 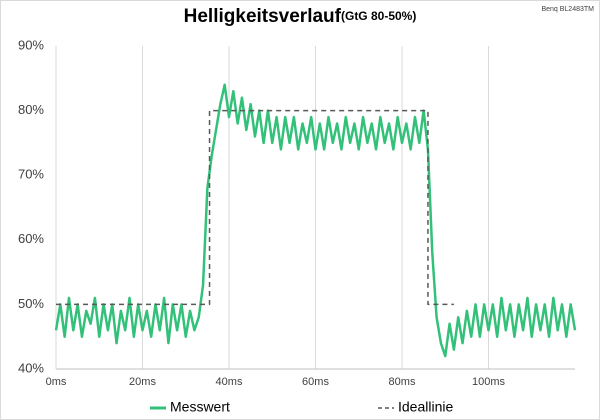 I want to click on legend-label: Messwert, so click(x=200, y=407).